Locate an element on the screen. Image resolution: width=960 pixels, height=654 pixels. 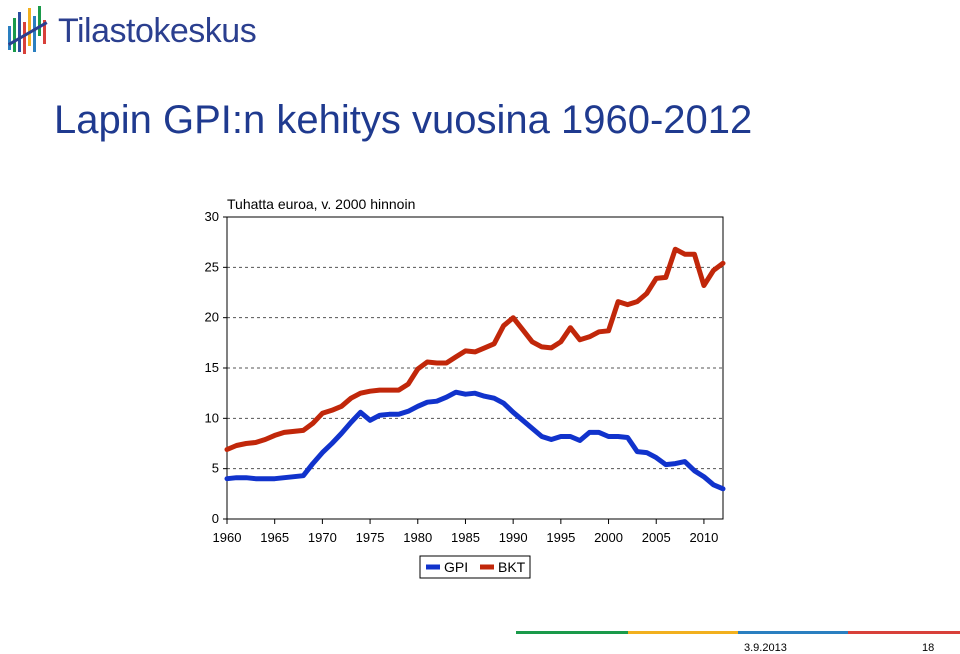
logo-bars-icon is located at coordinates (27, 30).